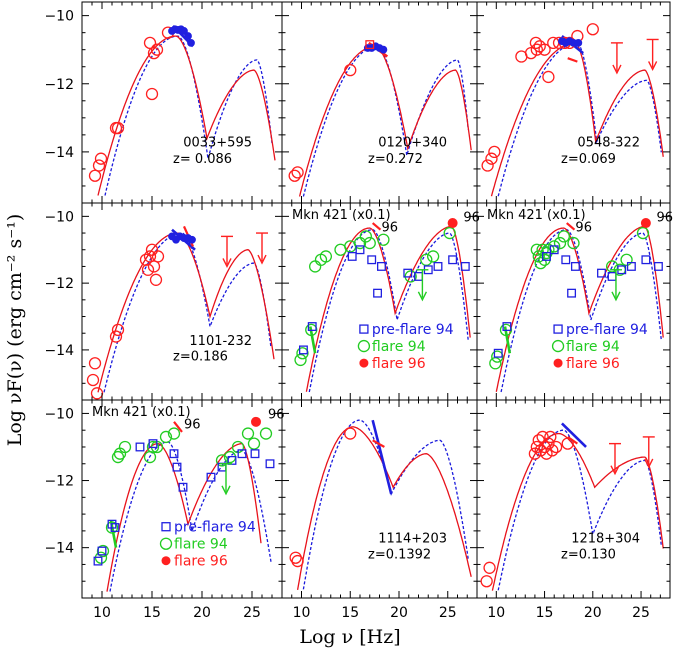  Describe the element at coordinates (607, 330) in the screenshot. I see `legend-label: pre-flare 94` at that location.